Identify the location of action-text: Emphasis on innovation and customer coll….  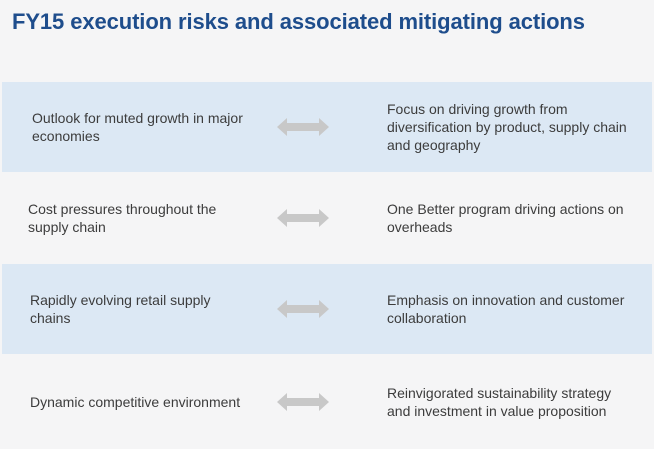
(506, 309).